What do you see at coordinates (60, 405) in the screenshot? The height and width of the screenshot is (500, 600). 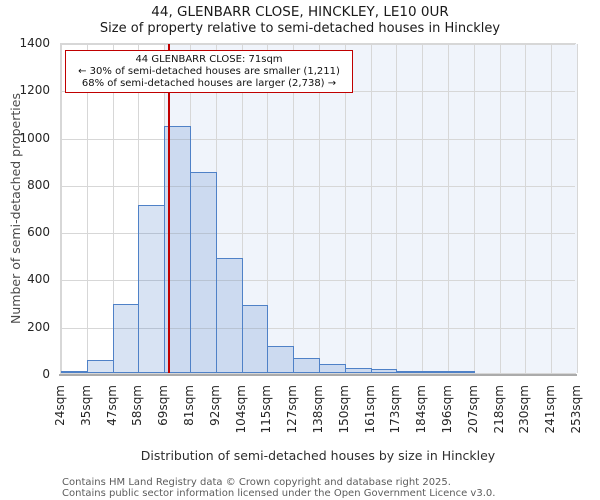 I see `x-tick-label: 24sqm` at bounding box center [60, 405].